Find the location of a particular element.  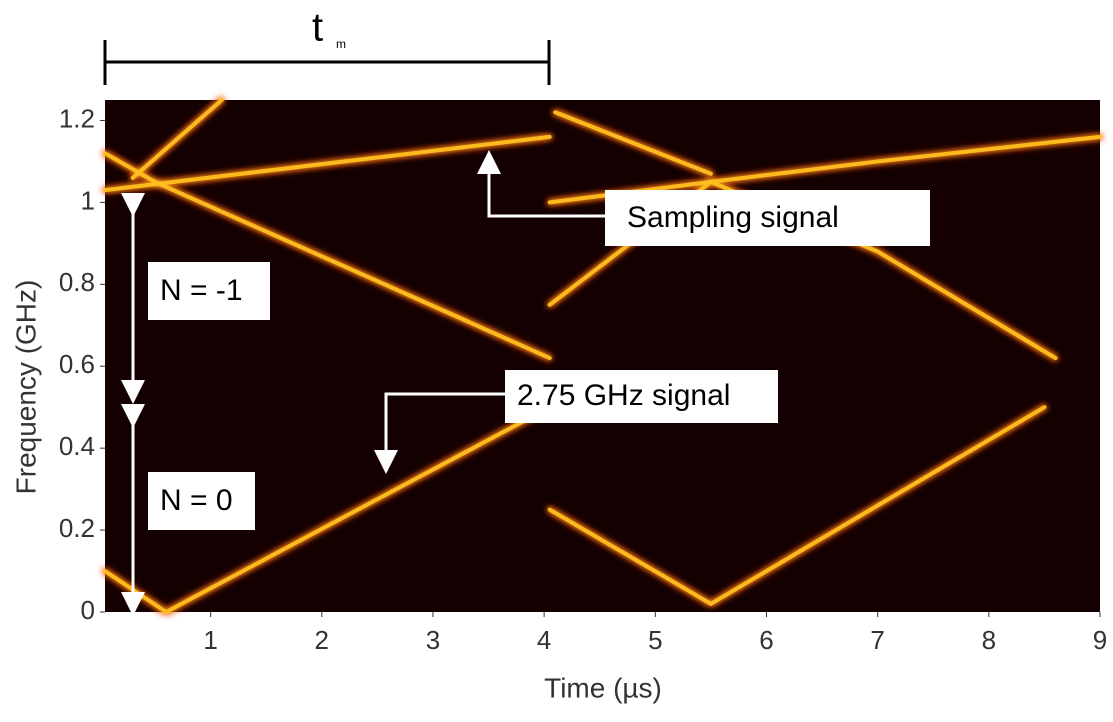

y-tick-label: 0.2 is located at coordinates (77, 528).